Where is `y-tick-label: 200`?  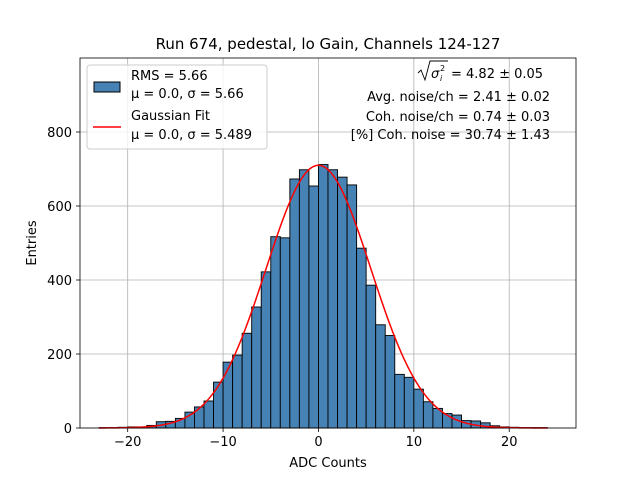 y-tick-label: 200 is located at coordinates (59, 355).